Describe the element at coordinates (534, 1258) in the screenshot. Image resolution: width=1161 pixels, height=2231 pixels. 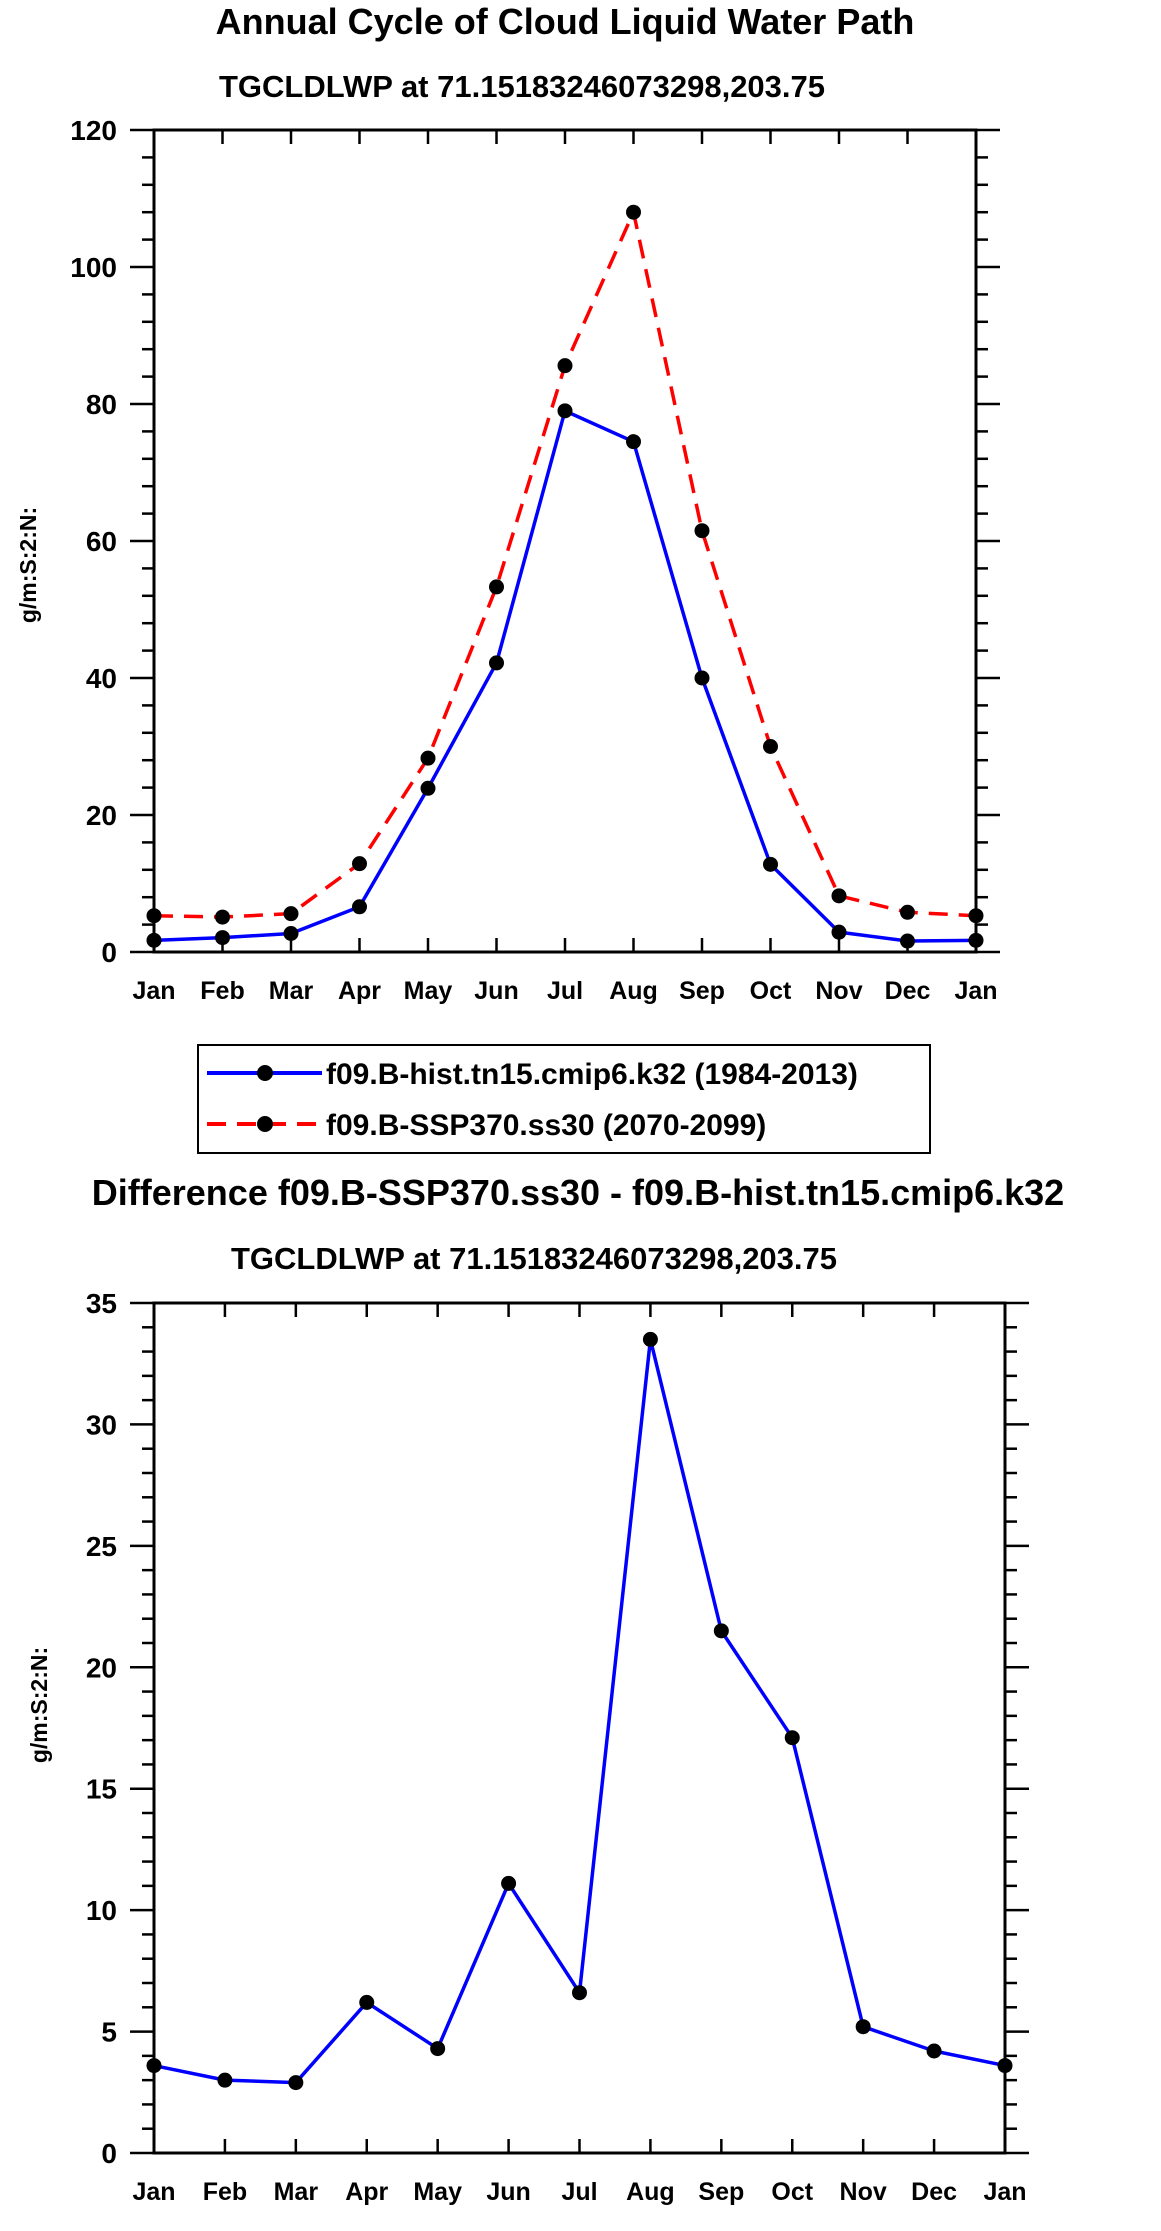
I see `chart2-subtitle: TGCLDLWP at 71.15183246073298,203.75` at that location.